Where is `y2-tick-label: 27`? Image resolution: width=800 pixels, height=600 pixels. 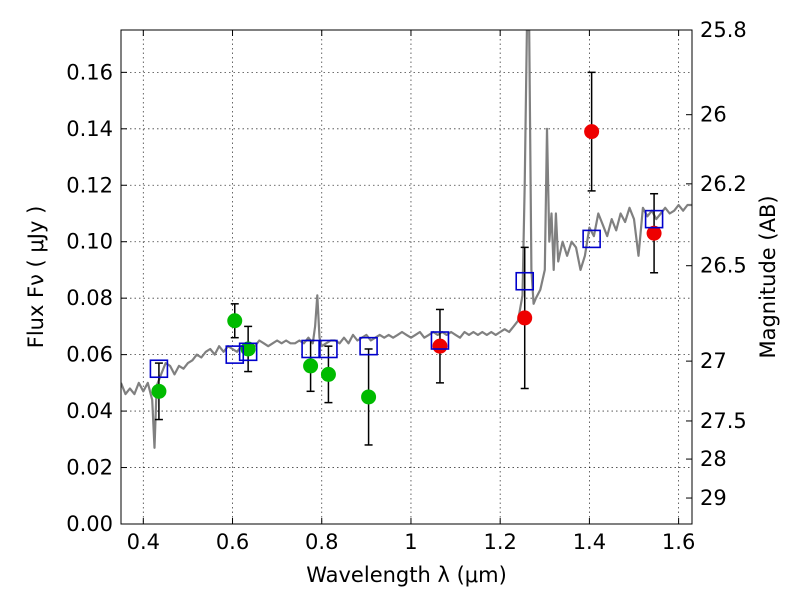
y2-tick-label: 27 is located at coordinates (713, 361).